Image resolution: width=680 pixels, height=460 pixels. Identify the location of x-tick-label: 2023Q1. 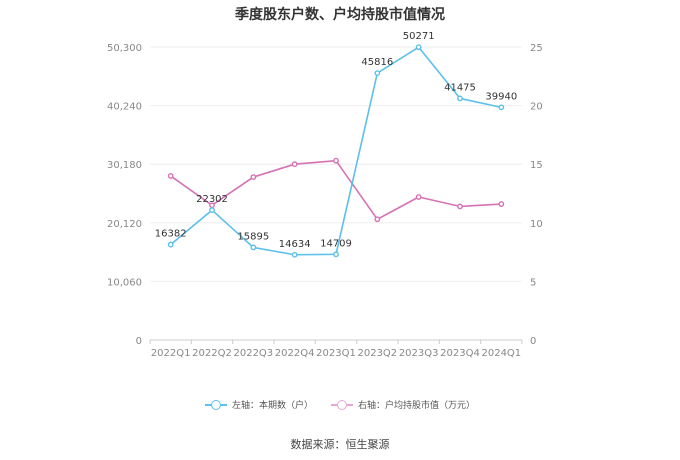
(336, 353).